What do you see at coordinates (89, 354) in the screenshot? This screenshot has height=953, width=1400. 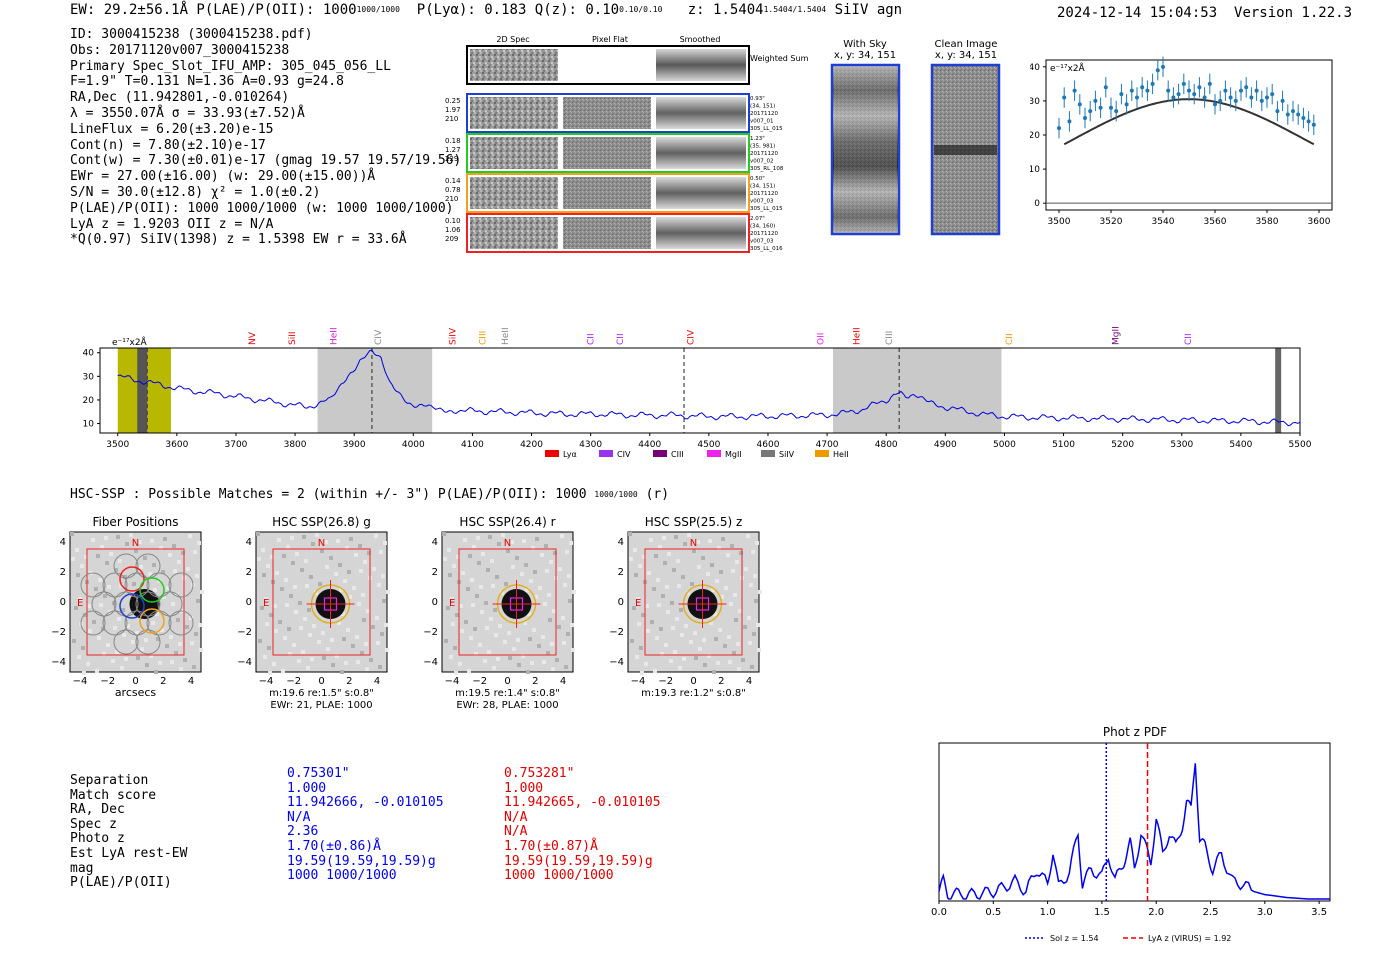 I see `spec-ytick-label: 40` at bounding box center [89, 354].